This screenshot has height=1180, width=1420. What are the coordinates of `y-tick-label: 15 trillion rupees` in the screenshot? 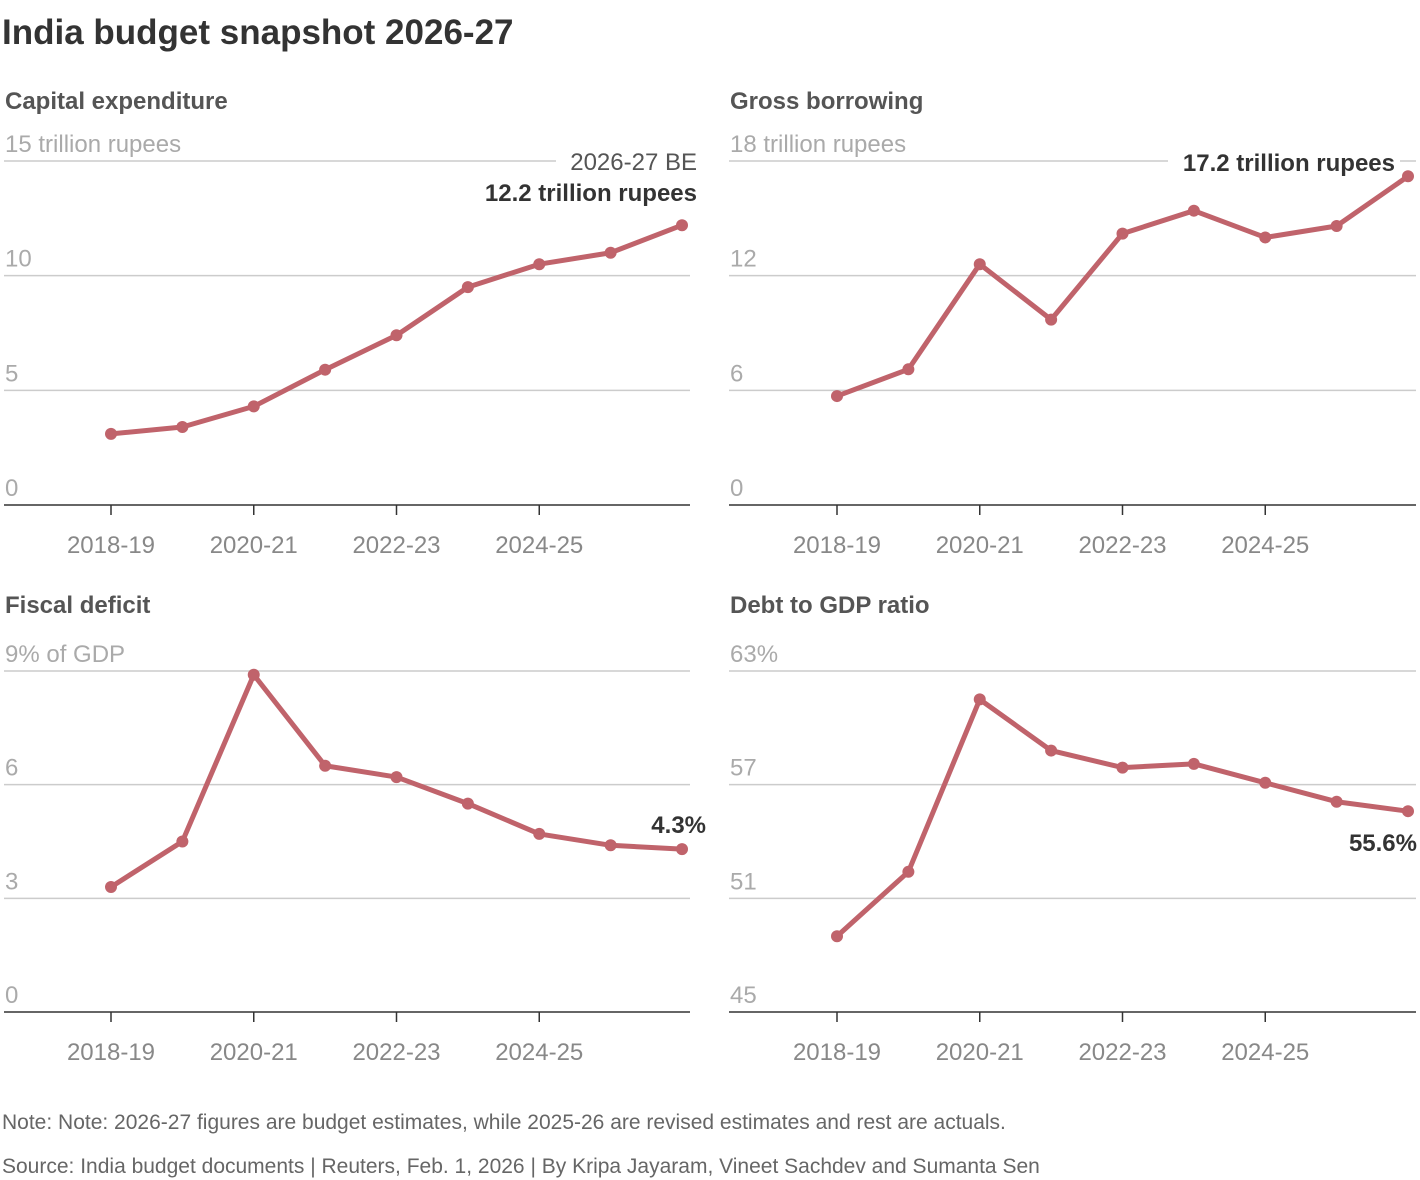 It's located at (93, 144).